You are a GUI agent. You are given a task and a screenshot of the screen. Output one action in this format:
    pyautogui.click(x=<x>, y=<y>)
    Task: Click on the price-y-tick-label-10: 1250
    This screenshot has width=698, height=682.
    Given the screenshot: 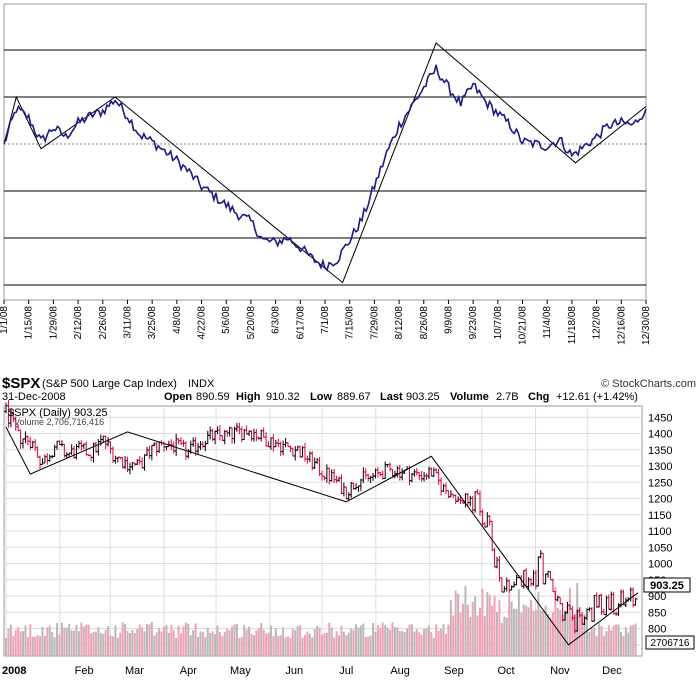 What is the action you would take?
    pyautogui.click(x=660, y=483)
    